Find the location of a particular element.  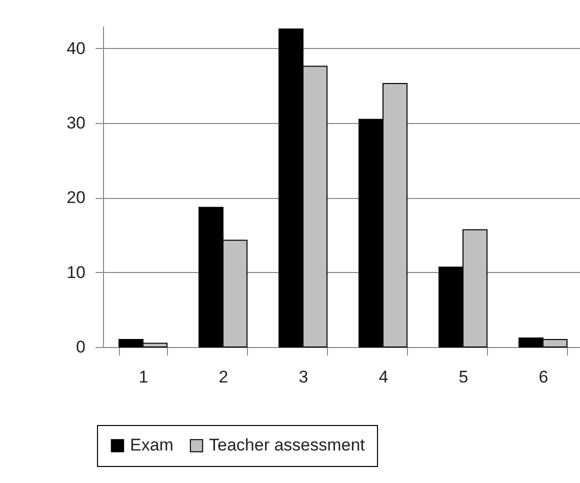

x-tick-label: 1 is located at coordinates (143, 377).